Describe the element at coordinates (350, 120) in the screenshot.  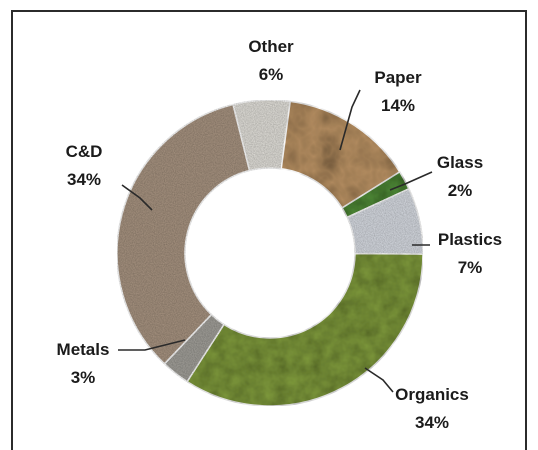
I see `leader-line-paper` at that location.